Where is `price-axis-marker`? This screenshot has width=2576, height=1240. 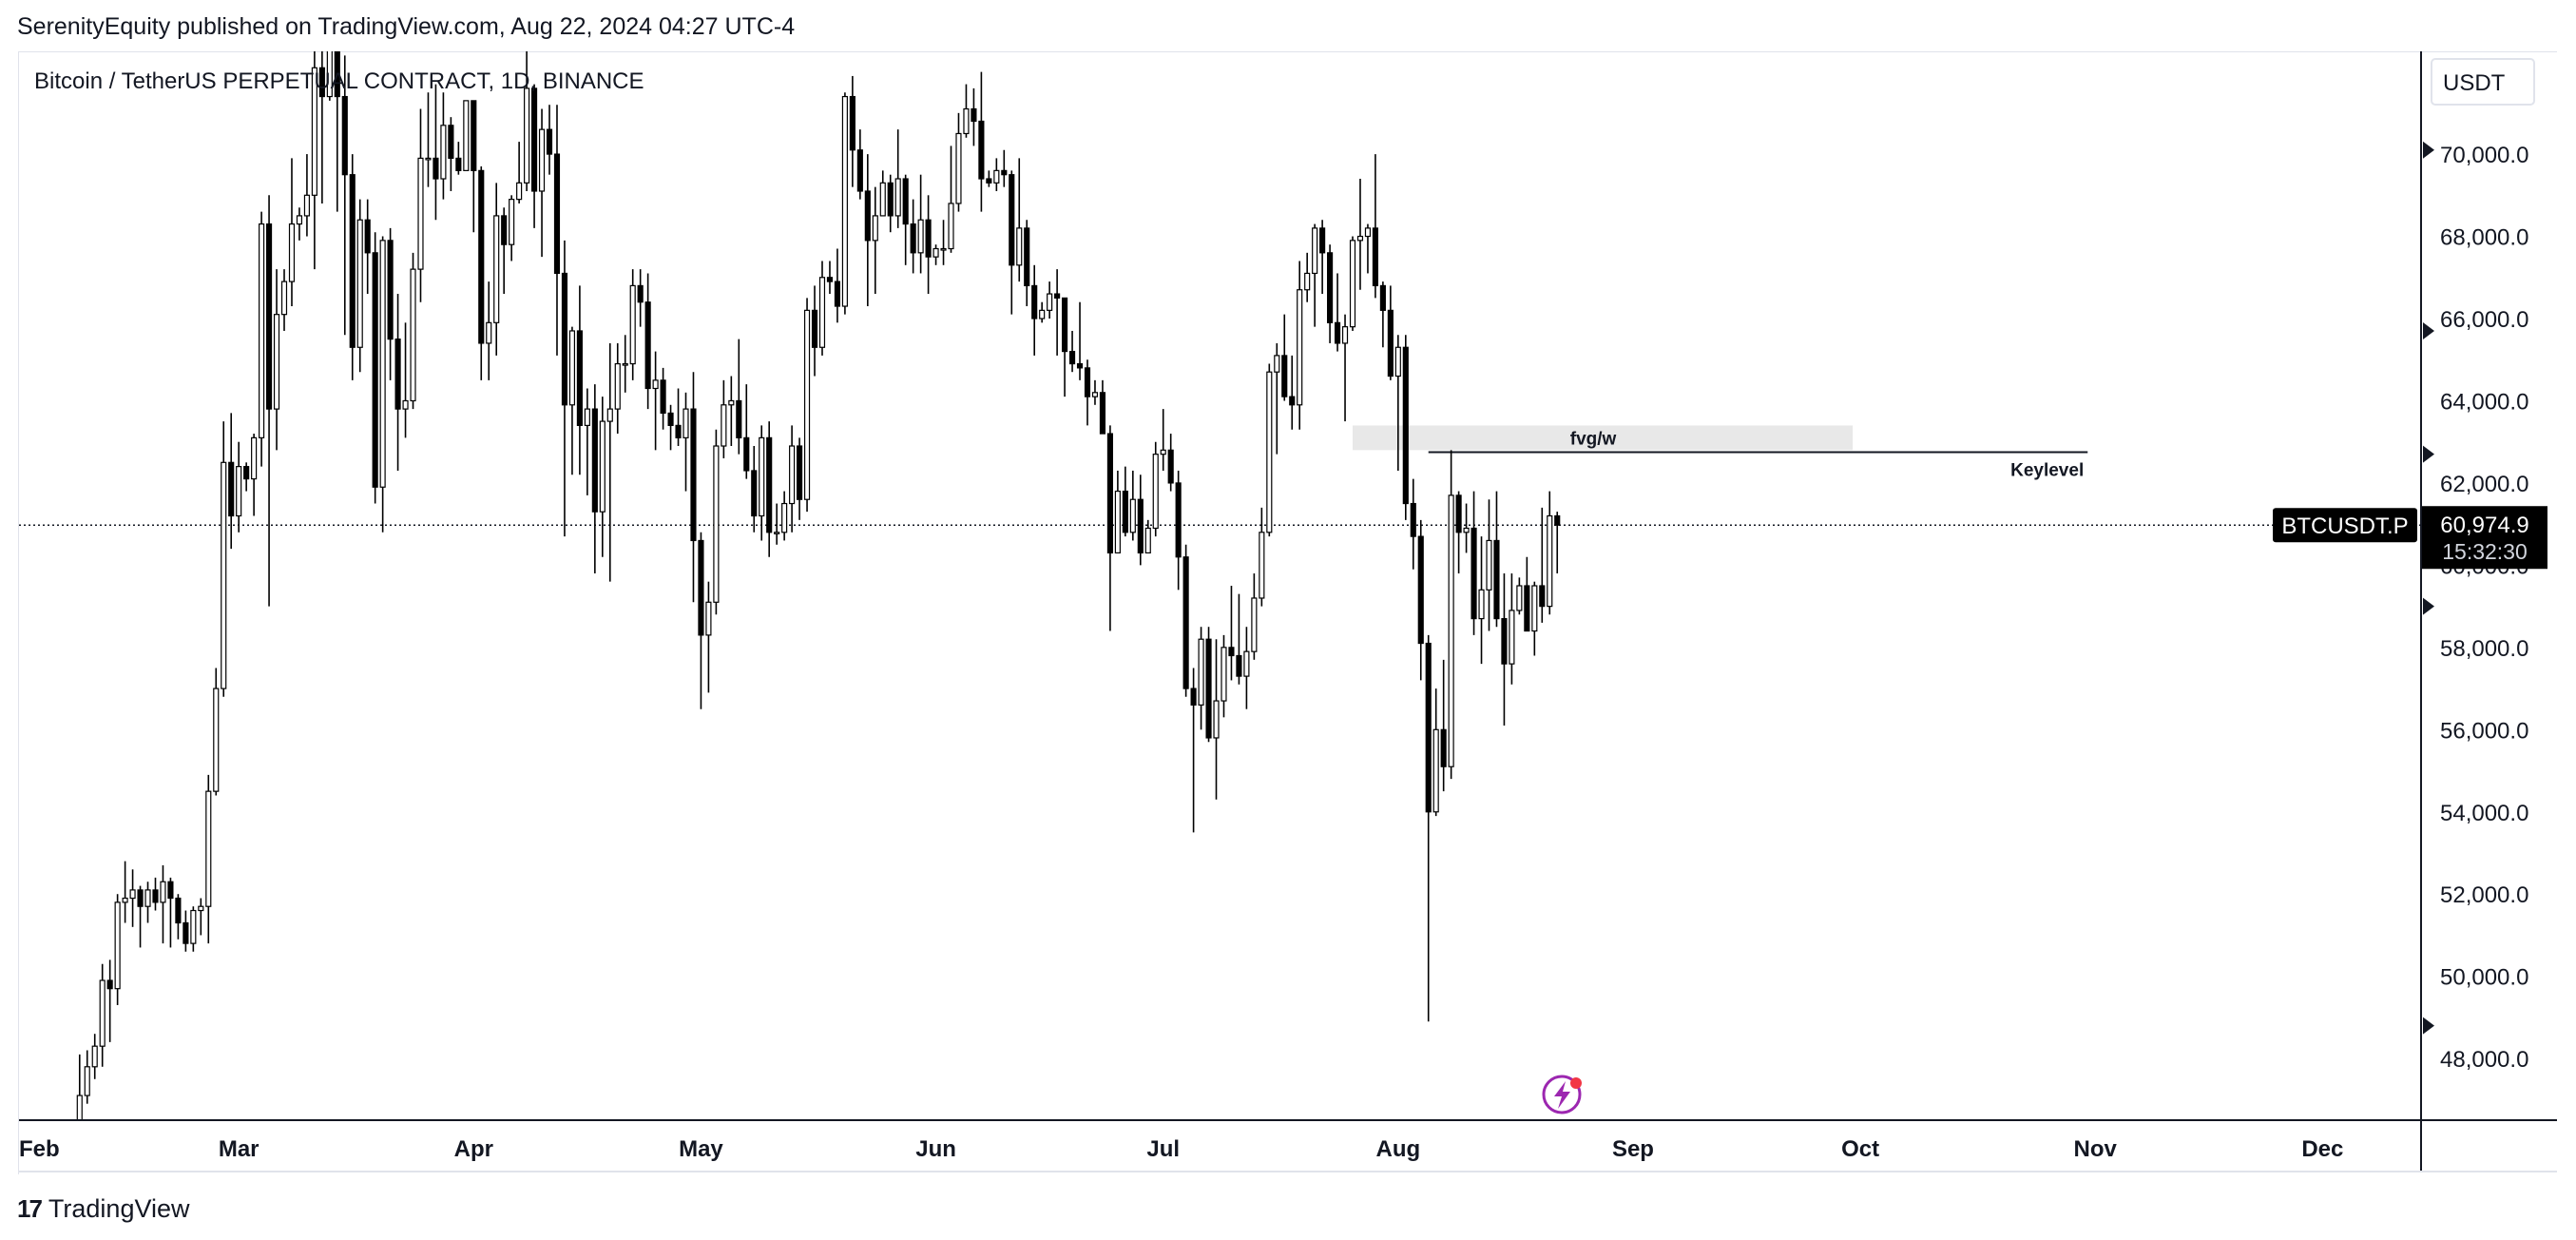 price-axis-marker is located at coordinates (2428, 454).